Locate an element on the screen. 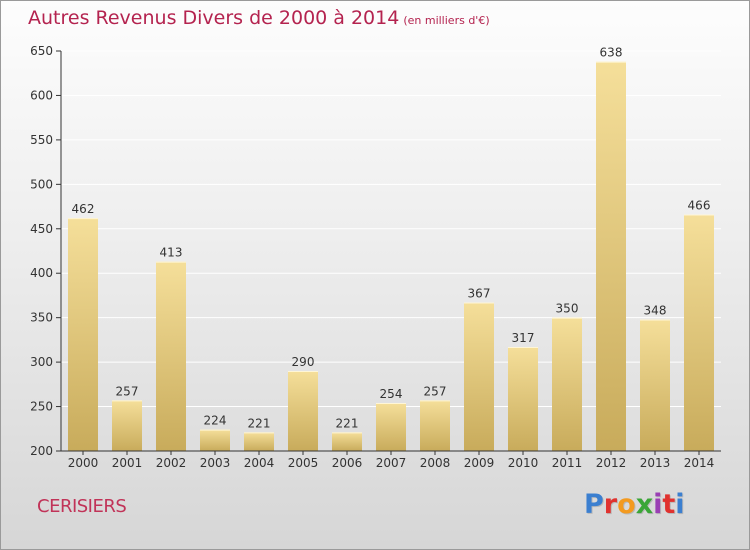  bar-2011 is located at coordinates (567, 384).